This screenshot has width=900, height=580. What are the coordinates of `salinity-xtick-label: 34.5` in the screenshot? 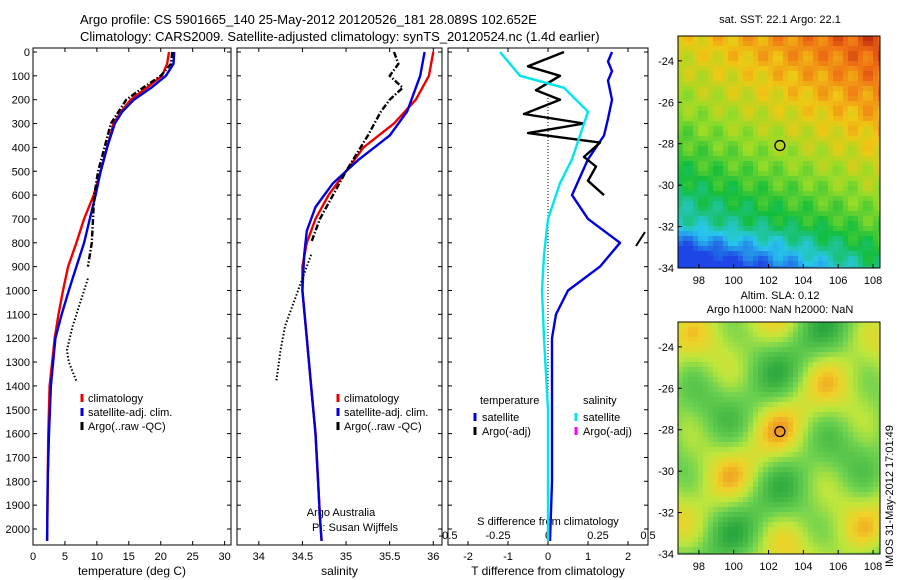 It's located at (302, 557).